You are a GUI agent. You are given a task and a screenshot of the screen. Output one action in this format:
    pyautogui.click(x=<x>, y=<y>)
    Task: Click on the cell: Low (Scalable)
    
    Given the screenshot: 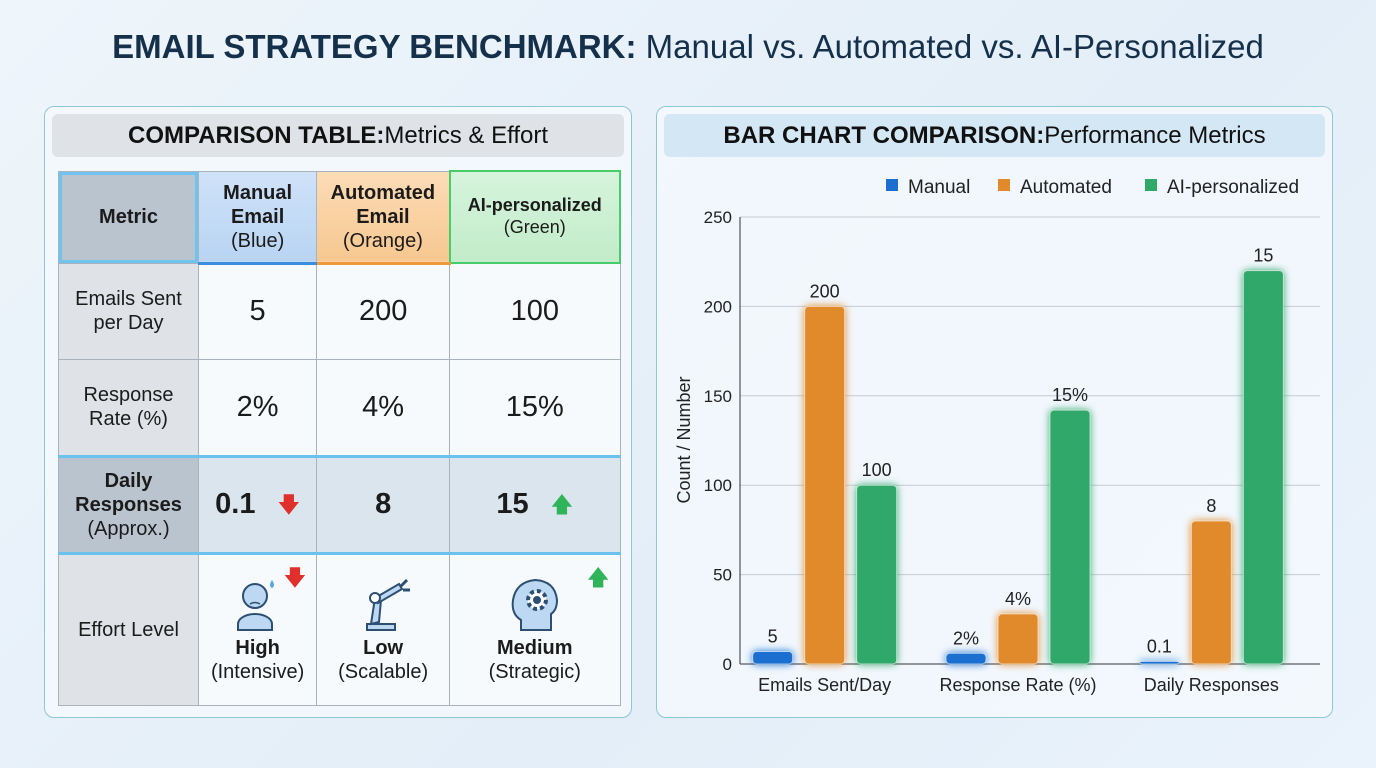 What is the action you would take?
    pyautogui.click(x=383, y=629)
    